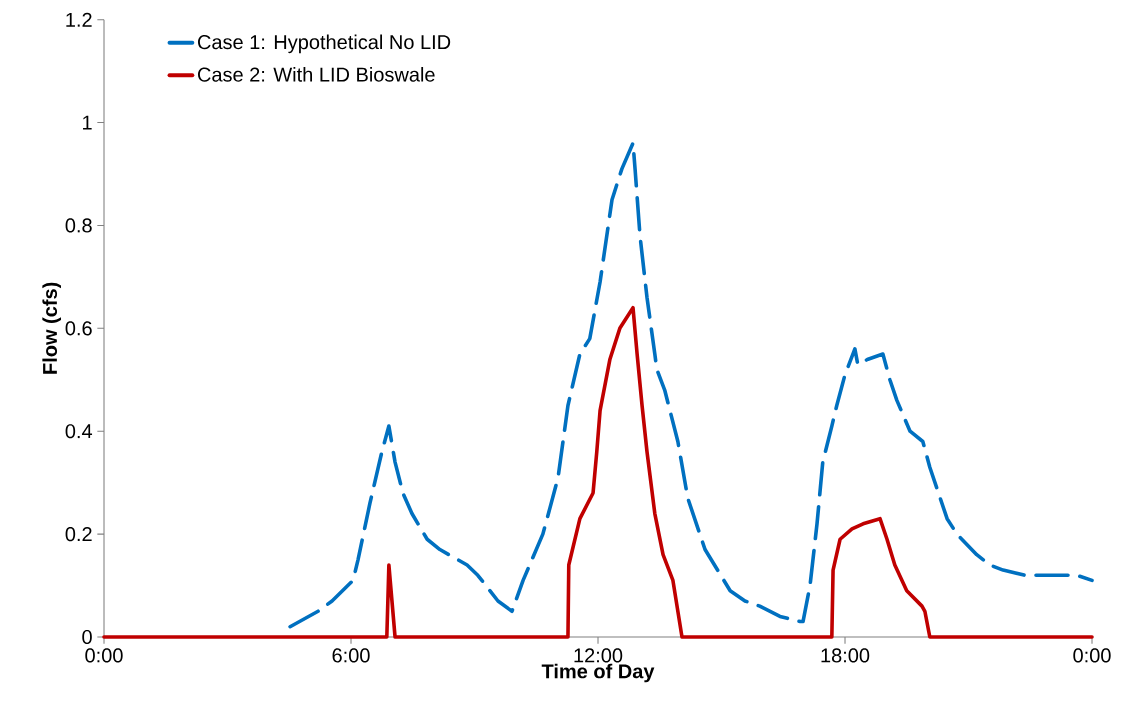 The image size is (1123, 715). I want to click on x-axis-title: Time of Day, so click(598, 673).